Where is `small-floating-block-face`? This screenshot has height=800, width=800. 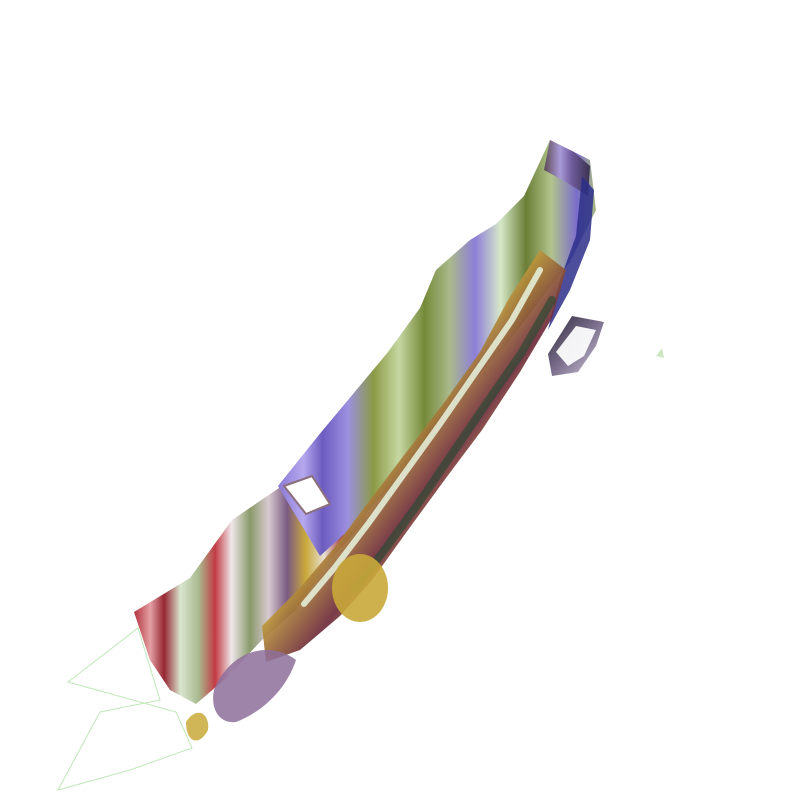 small-floating-block-face is located at coordinates (576, 346).